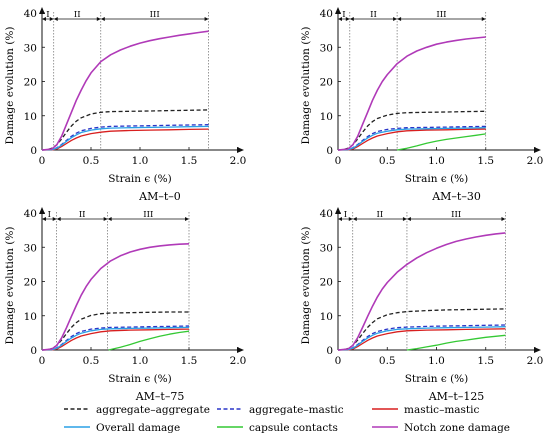  What do you see at coordinates (153, 410) in the screenshot?
I see `legend-label: aggregate–aggregate` at bounding box center [153, 410].